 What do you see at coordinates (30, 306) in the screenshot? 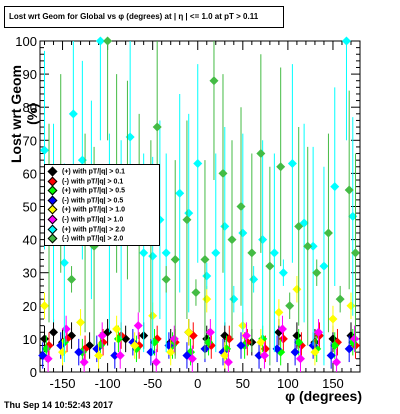
I see `y-tick-label: 20` at bounding box center [30, 306].